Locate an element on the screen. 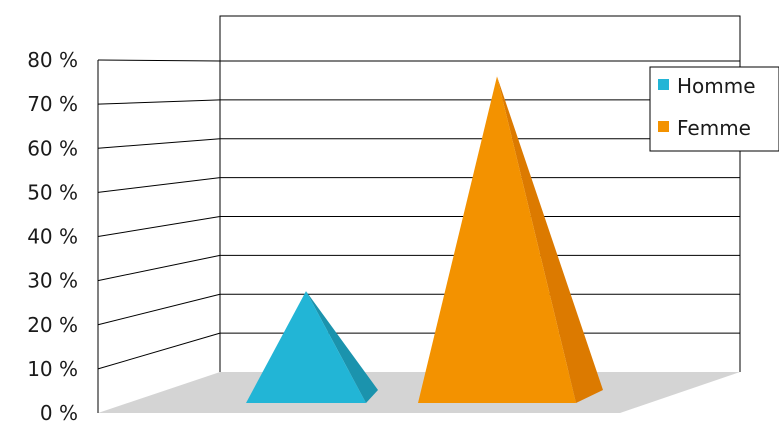 The image size is (779, 424). pyramid-front-homme is located at coordinates (306, 347).